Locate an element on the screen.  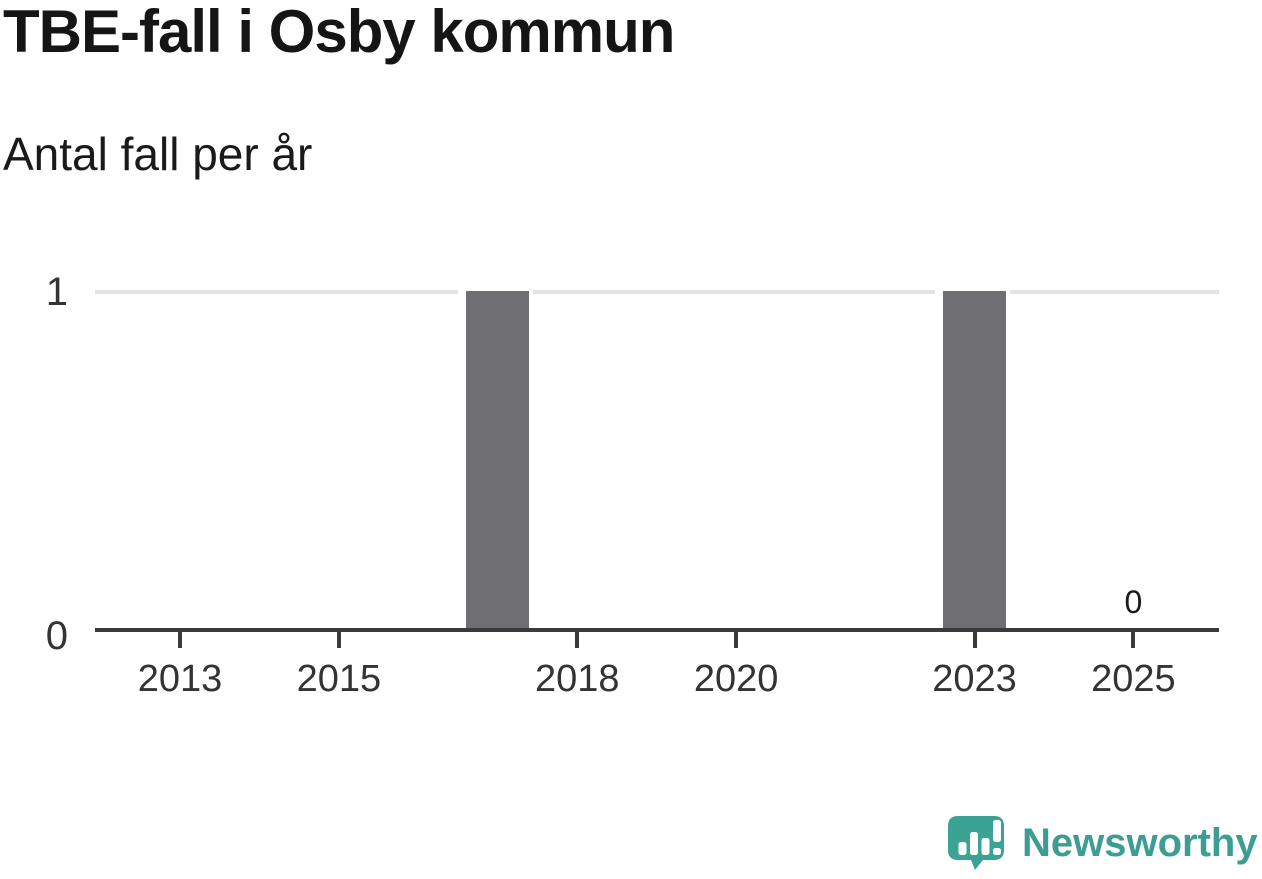
y-tick-label-0: 0 is located at coordinates (56, 636).